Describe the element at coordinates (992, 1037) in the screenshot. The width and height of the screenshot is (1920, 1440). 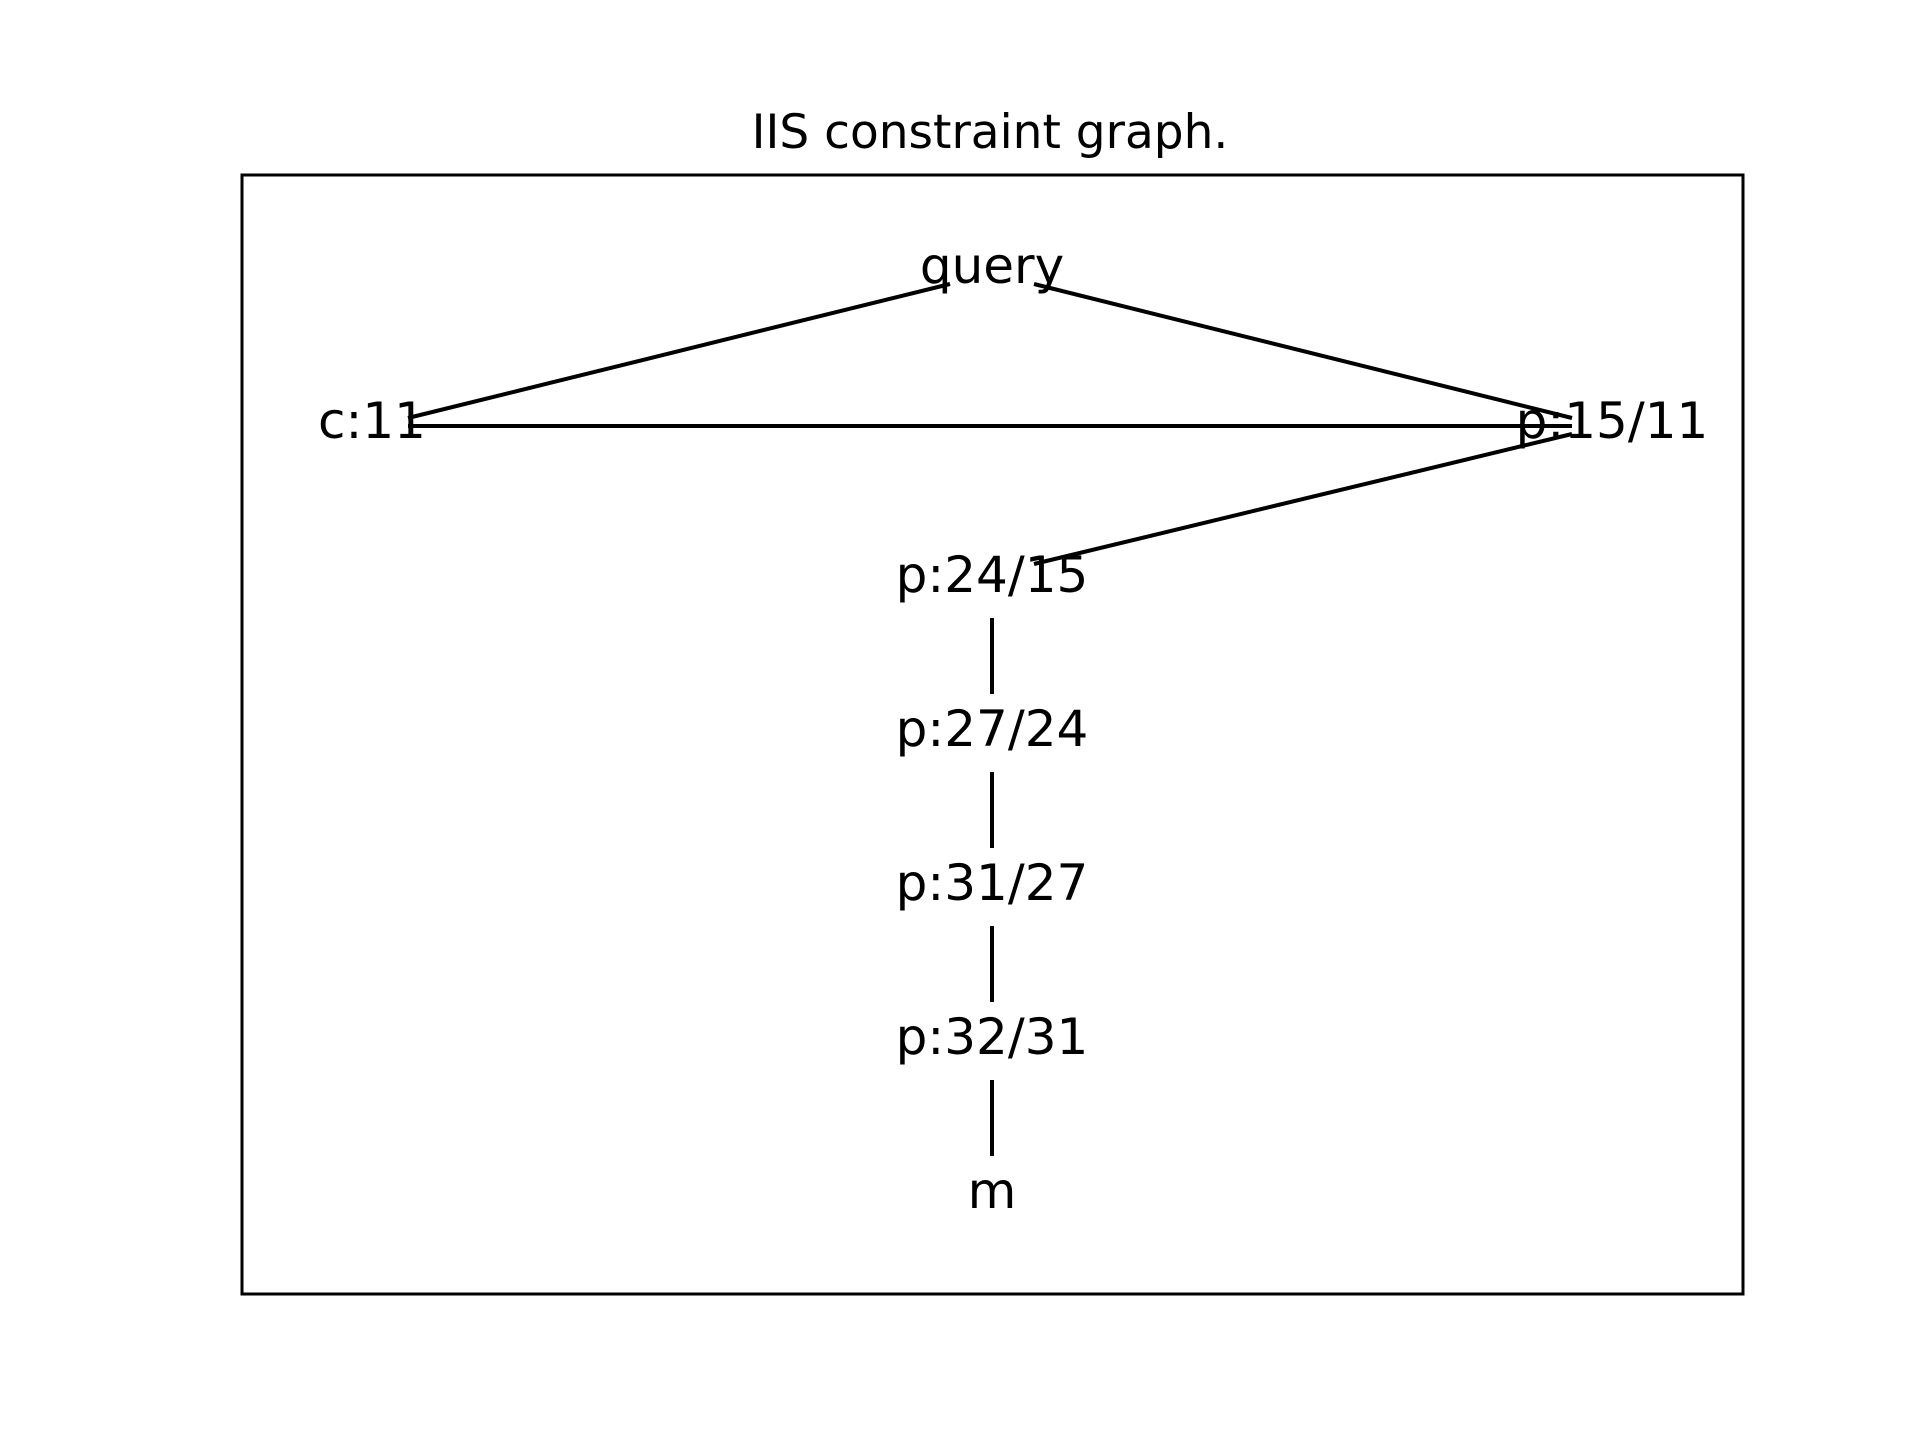
I see `node-p32_31: p:32/31` at that location.